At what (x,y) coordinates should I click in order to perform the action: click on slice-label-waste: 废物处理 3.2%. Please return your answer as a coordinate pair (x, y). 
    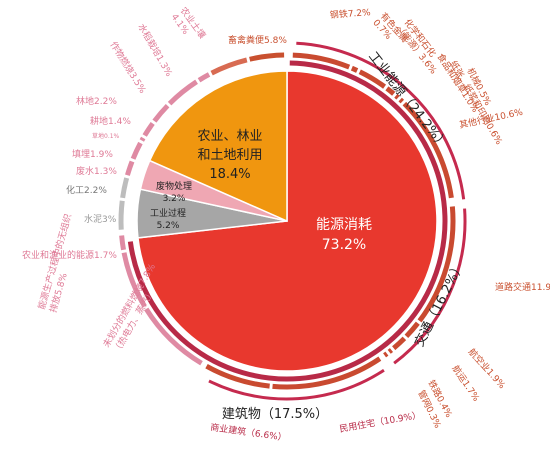
    Looking at the image, I should click on (174, 192).